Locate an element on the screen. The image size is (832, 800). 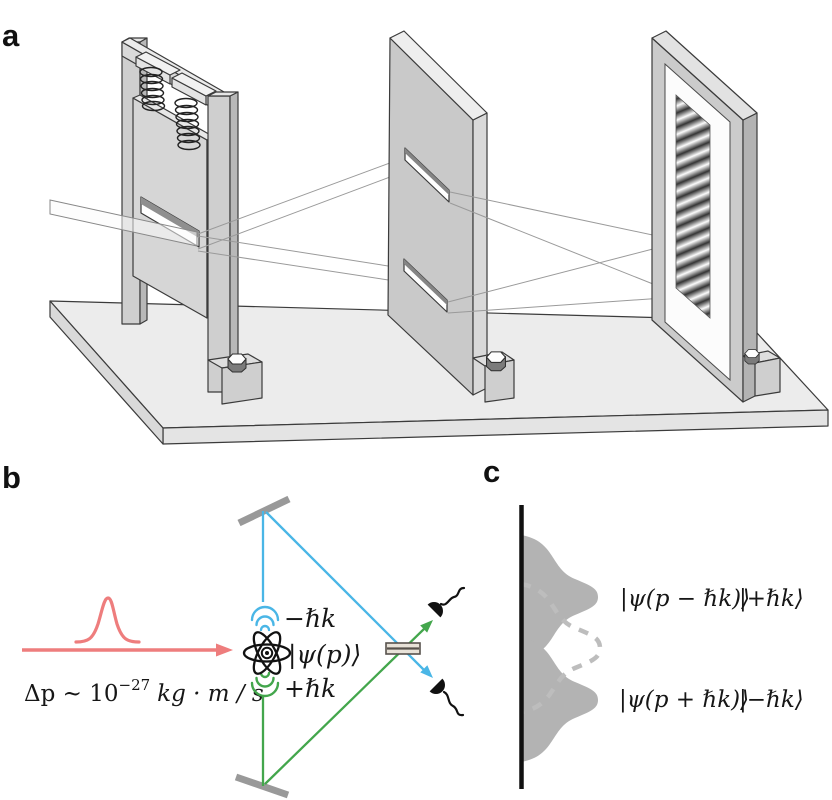
atom-icon is located at coordinates (267, 653).